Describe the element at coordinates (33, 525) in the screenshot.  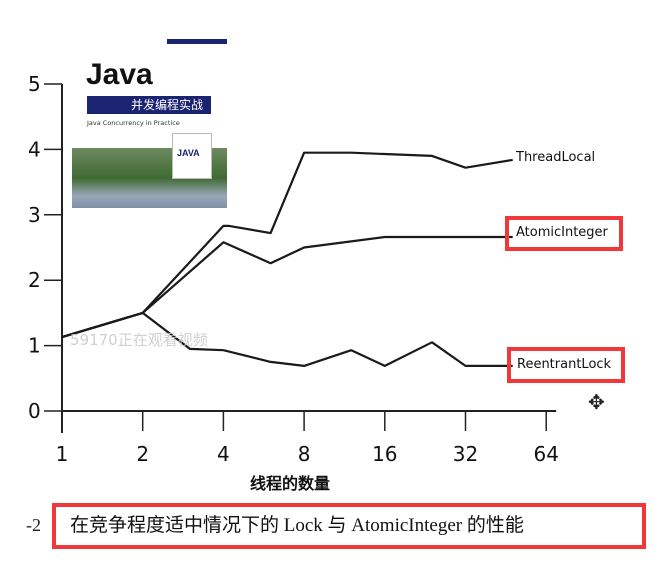
I see `figure-number: -2` at that location.